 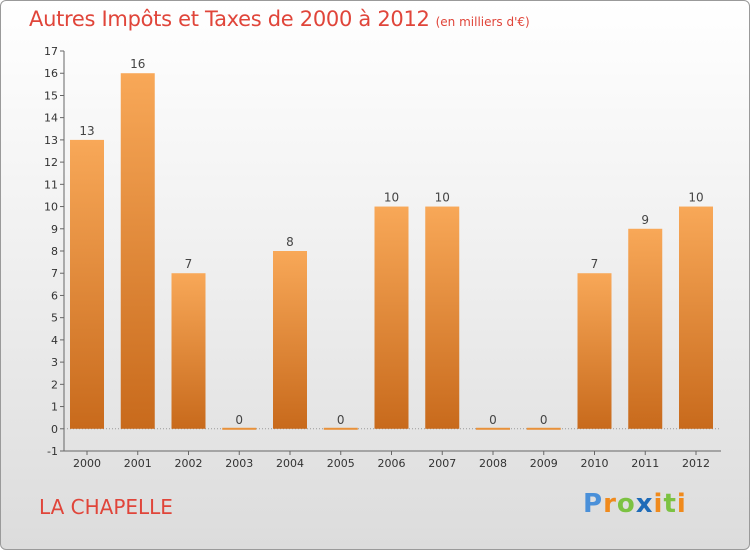 What do you see at coordinates (51, 140) in the screenshot?
I see `y-tick-label: 13` at bounding box center [51, 140].